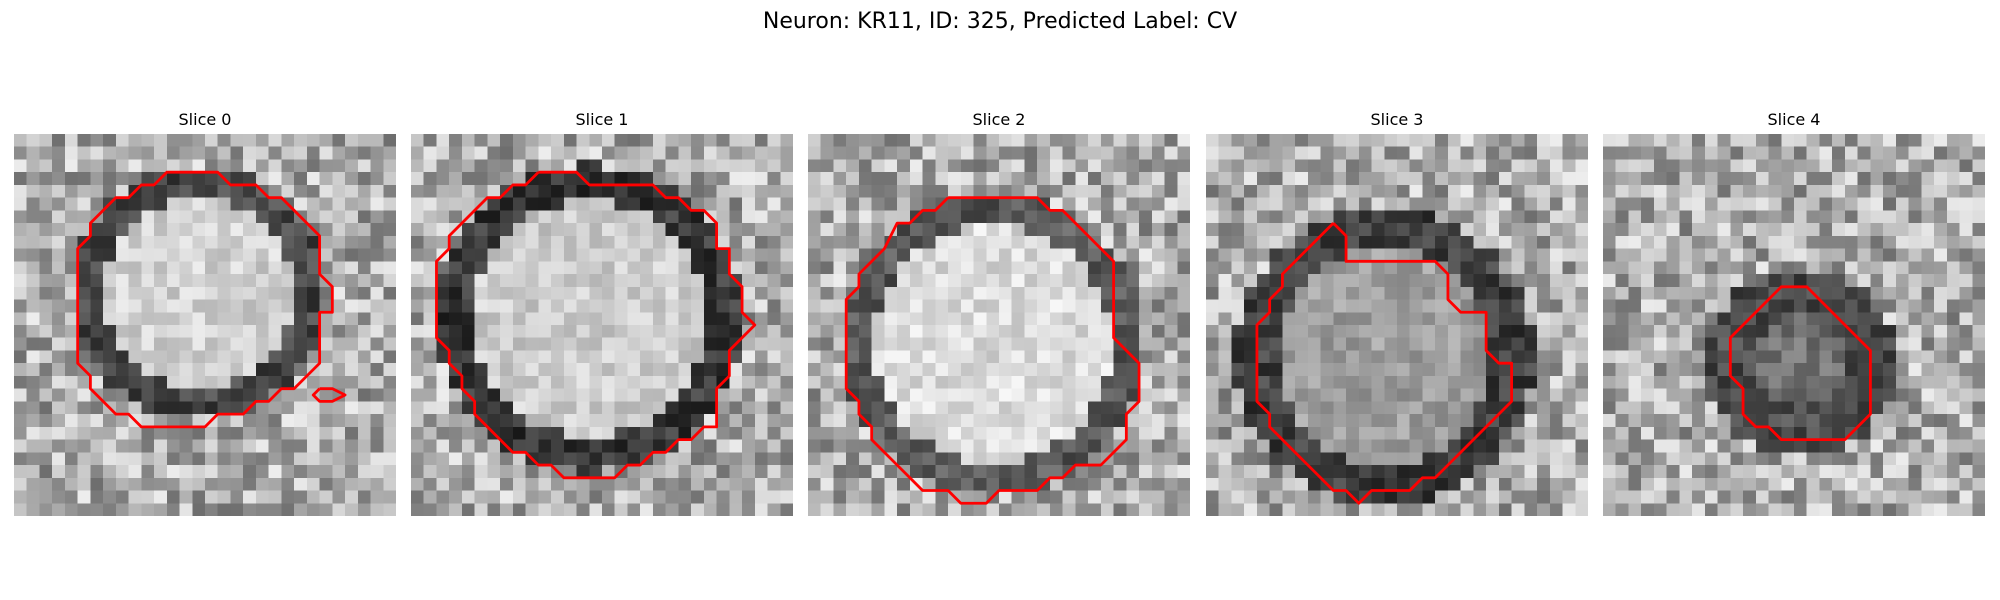 Image resolution: width=2000 pixels, height=600 pixels. I want to click on slice-panel-2: Slice 2, so click(999, 314).